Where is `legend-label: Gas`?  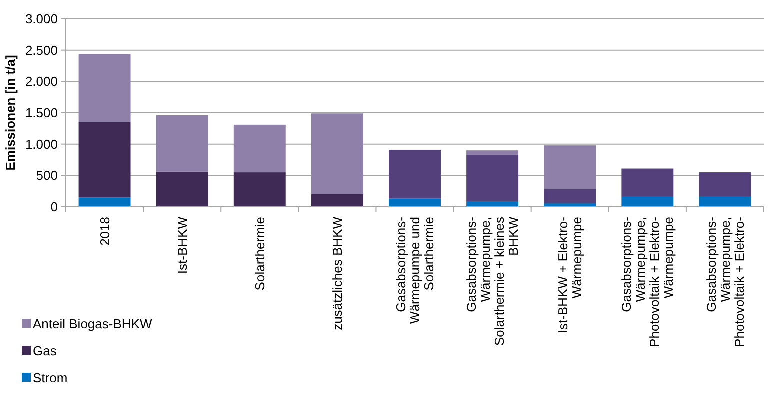
legend-label: Gas is located at coordinates (45, 351).